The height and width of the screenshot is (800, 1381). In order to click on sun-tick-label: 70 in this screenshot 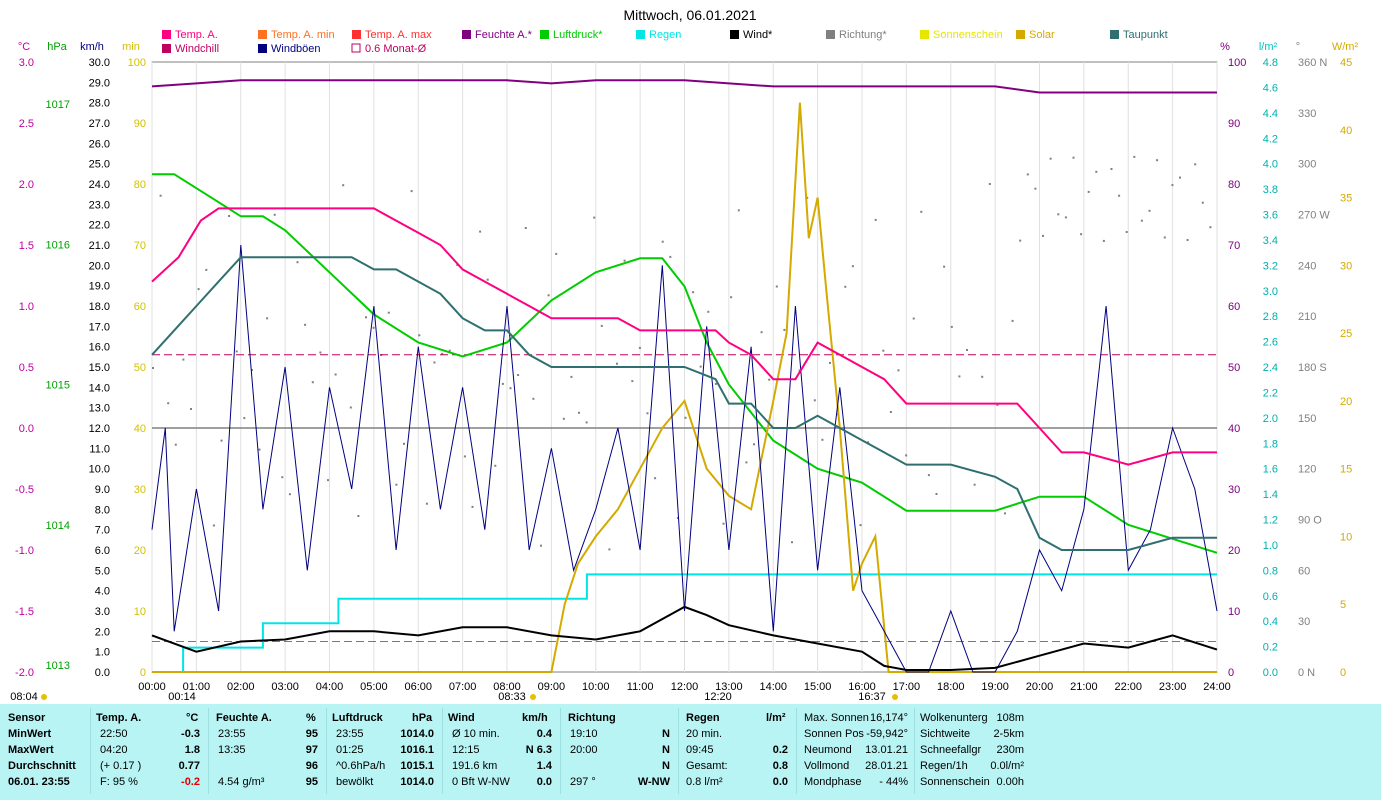, I will do `click(140, 246)`.